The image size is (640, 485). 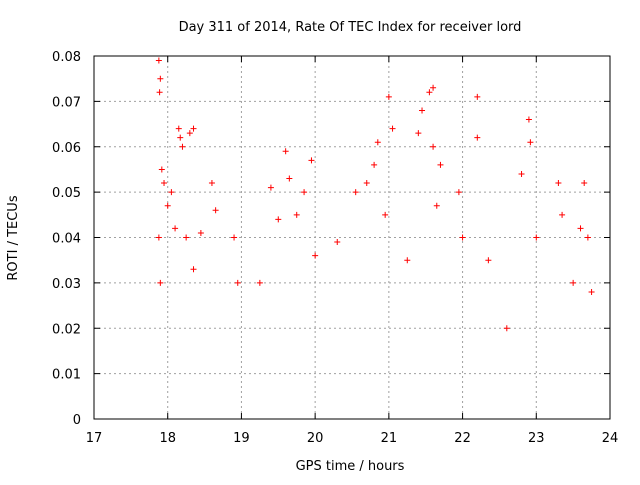 What do you see at coordinates (66, 102) in the screenshot?
I see `y-tick-label: 0.07` at bounding box center [66, 102].